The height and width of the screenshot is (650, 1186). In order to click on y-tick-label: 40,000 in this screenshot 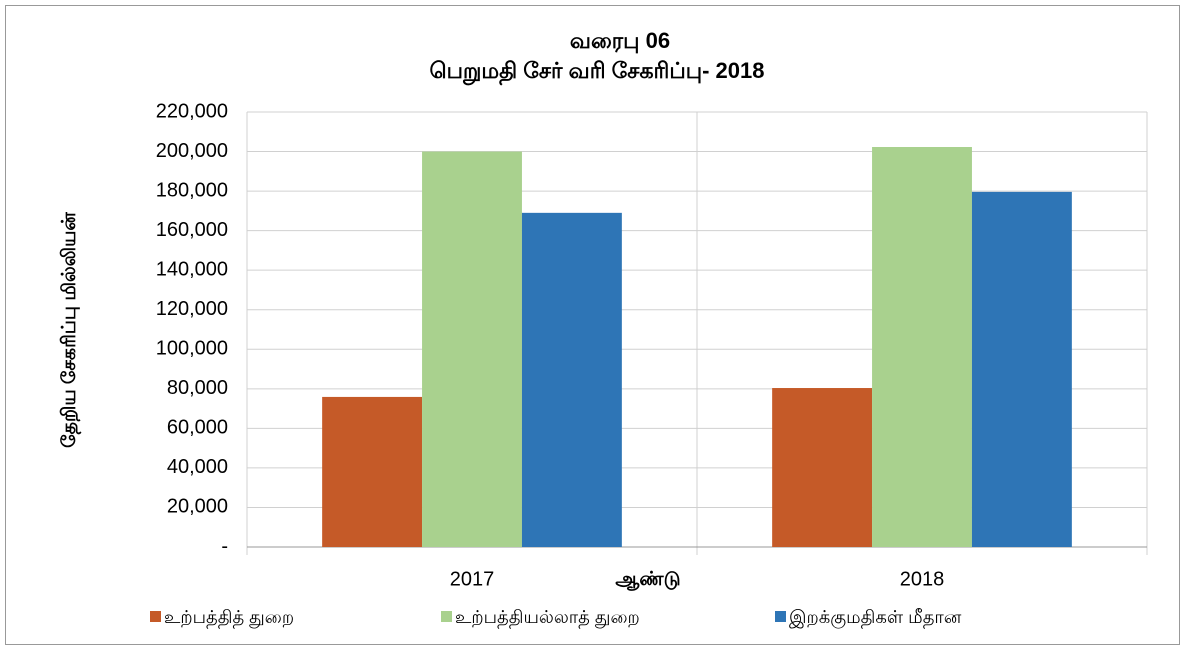, I will do `click(197, 467)`.